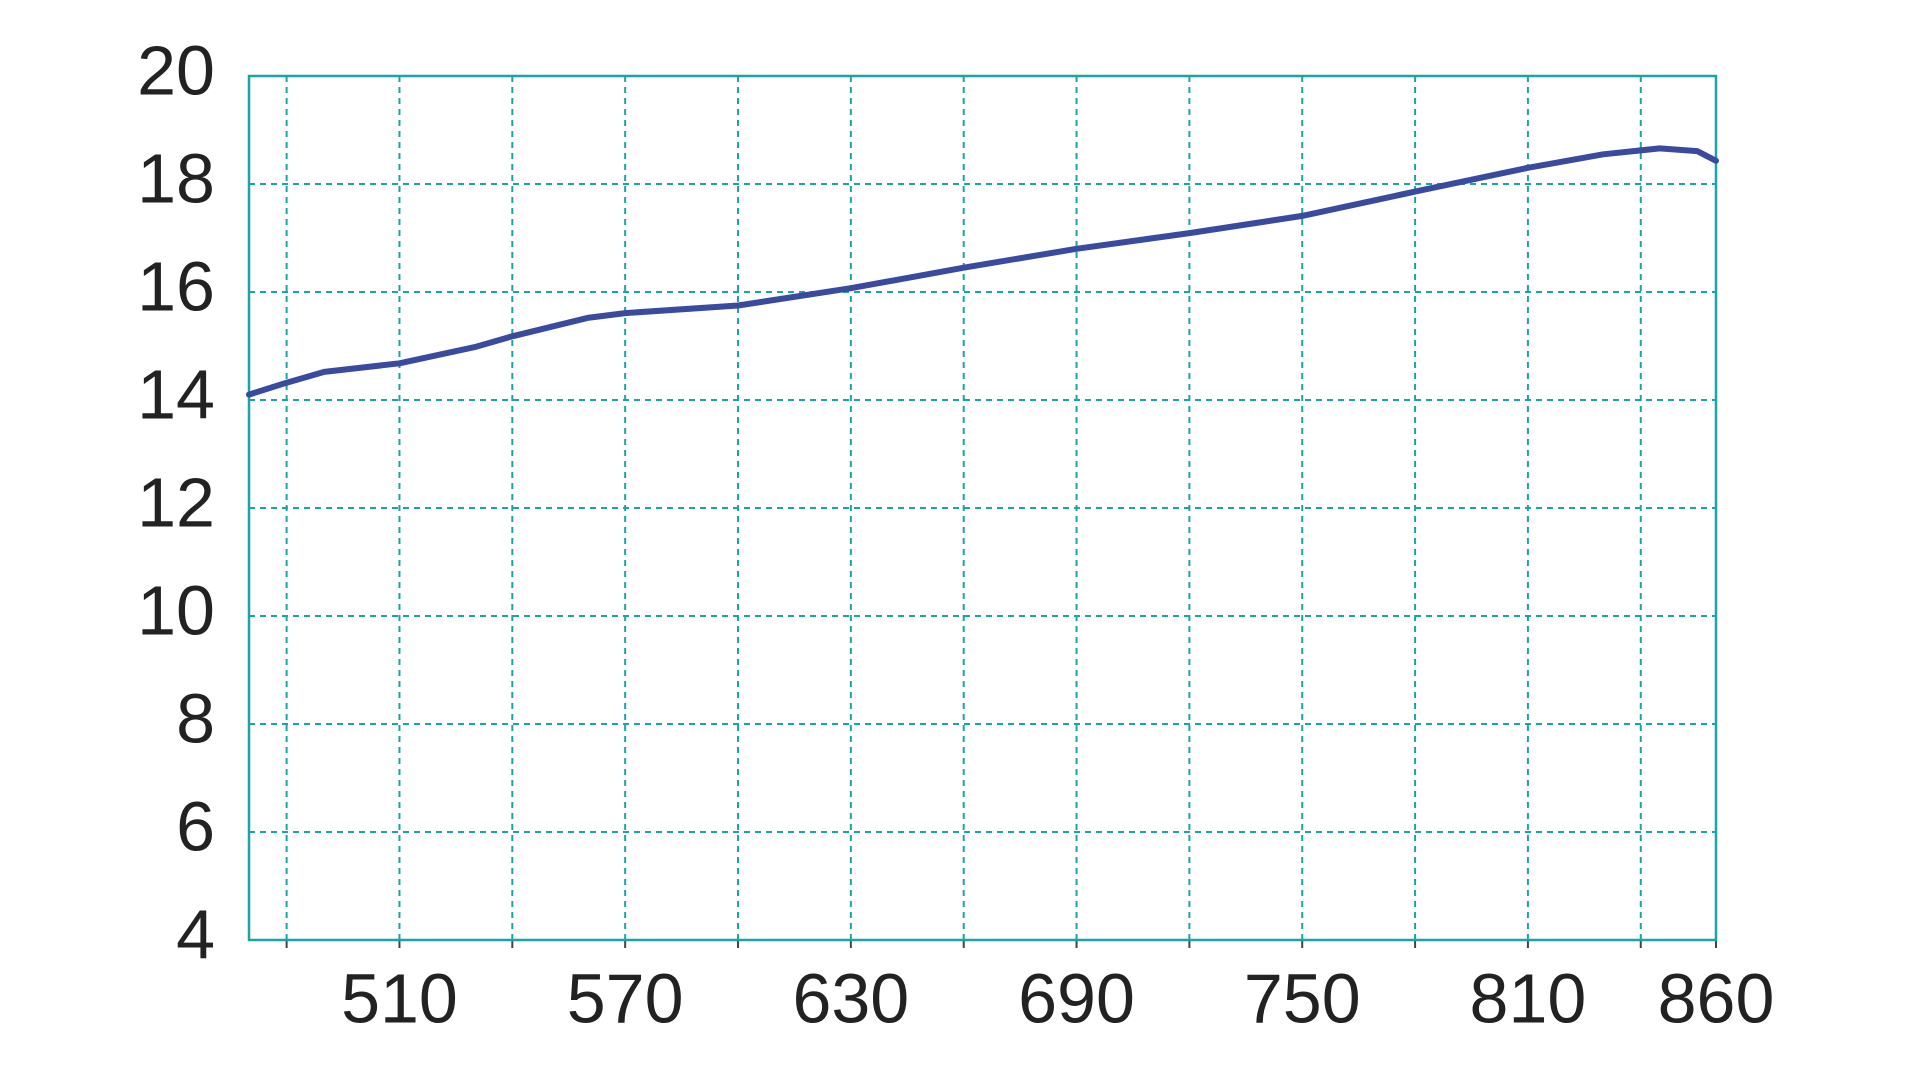  Describe the element at coordinates (195, 718) in the screenshot. I see `y-tick-label: 8` at that location.